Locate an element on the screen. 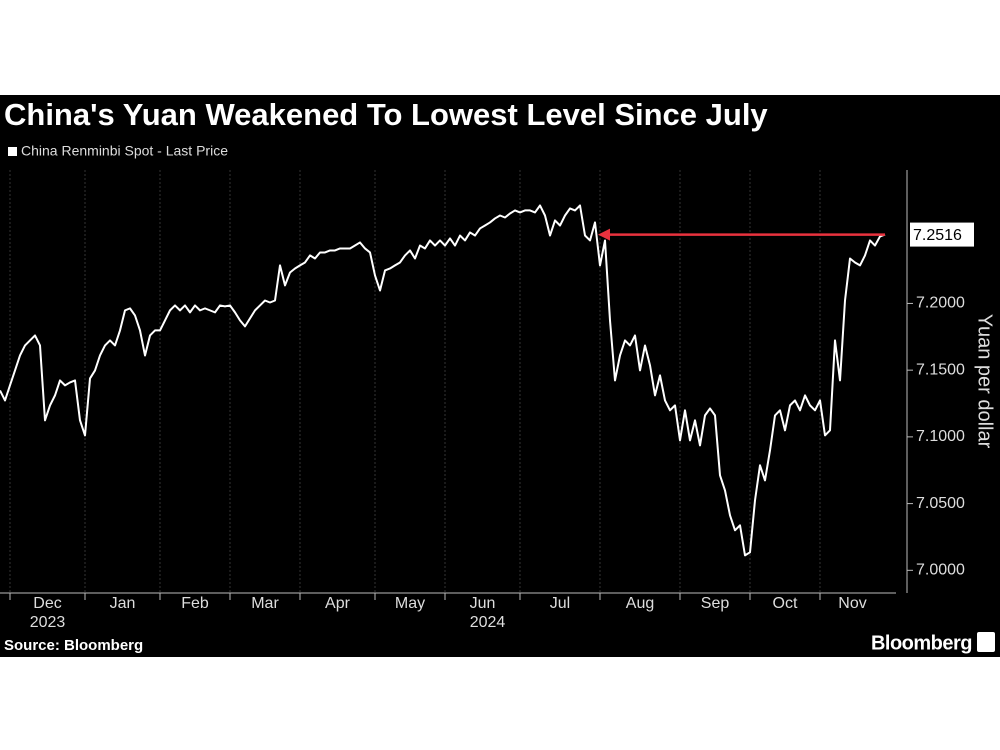 The height and width of the screenshot is (750, 1000). y-tick-label: 7.0000 is located at coordinates (940, 570).